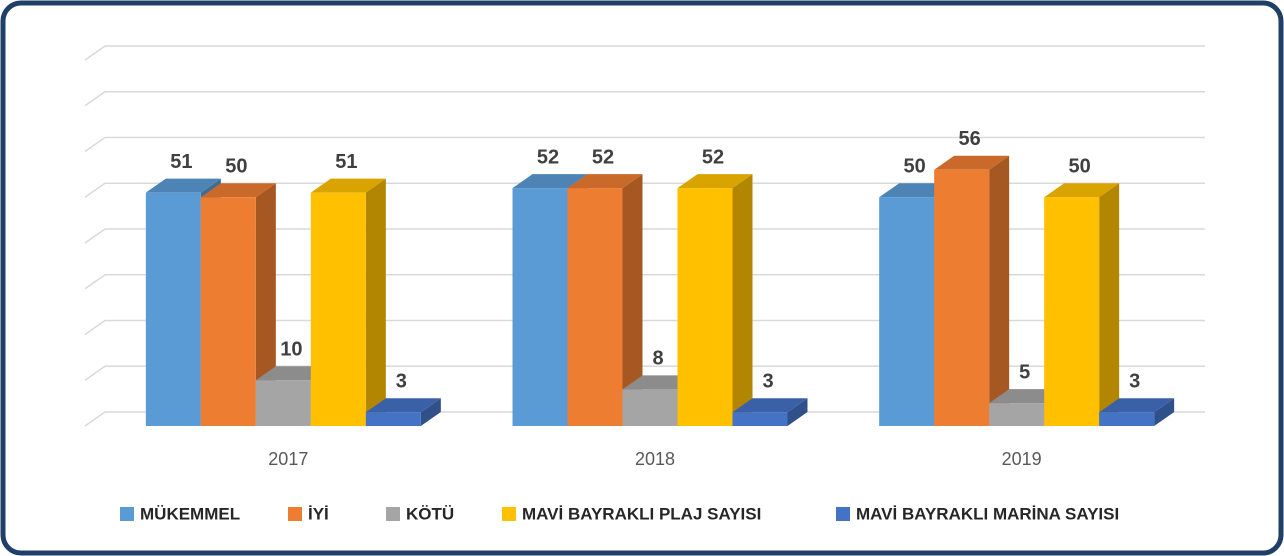 The height and width of the screenshot is (556, 1284). Describe the element at coordinates (190, 513) in the screenshot. I see `legend-label: MÜKEMMEL` at that location.